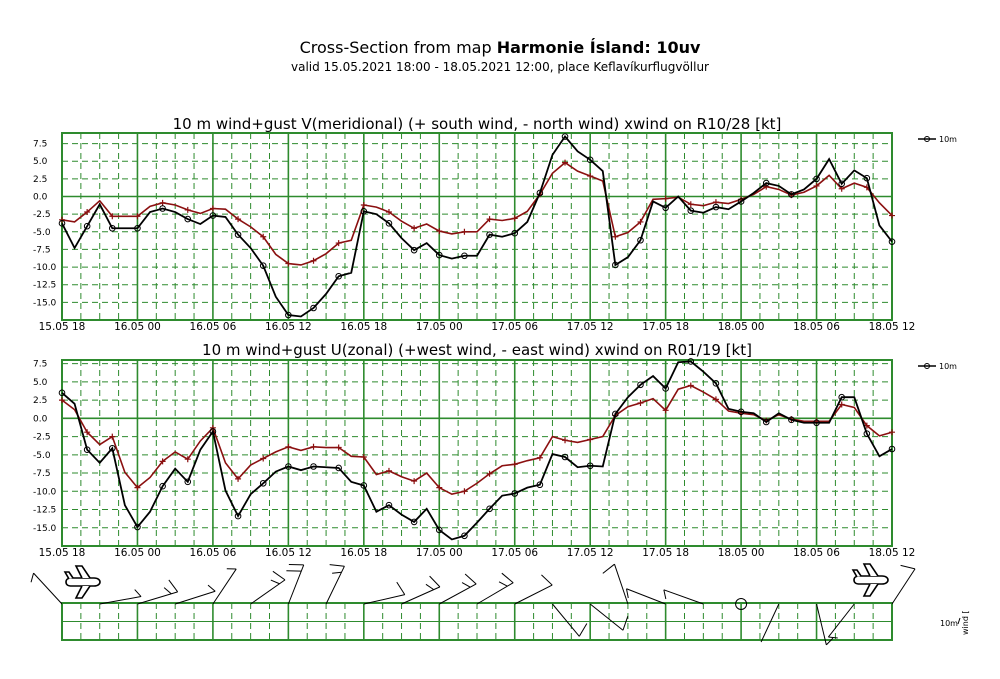 The width and height of the screenshot is (1000, 679). Describe the element at coordinates (40, 162) in the screenshot. I see `y-tick-label: 5.0` at that location.